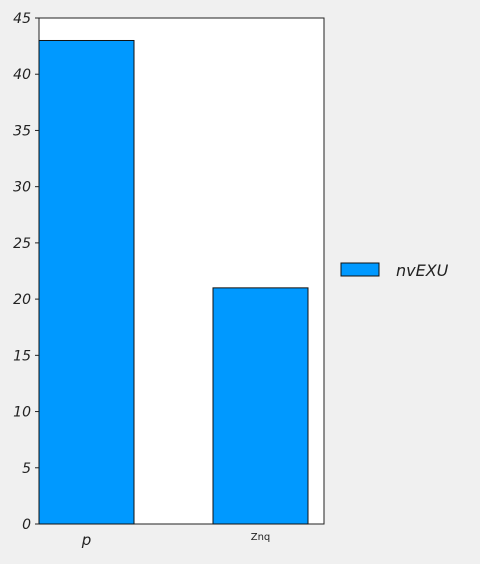 The image size is (480, 564). I want to click on bar-znq, so click(260, 406).